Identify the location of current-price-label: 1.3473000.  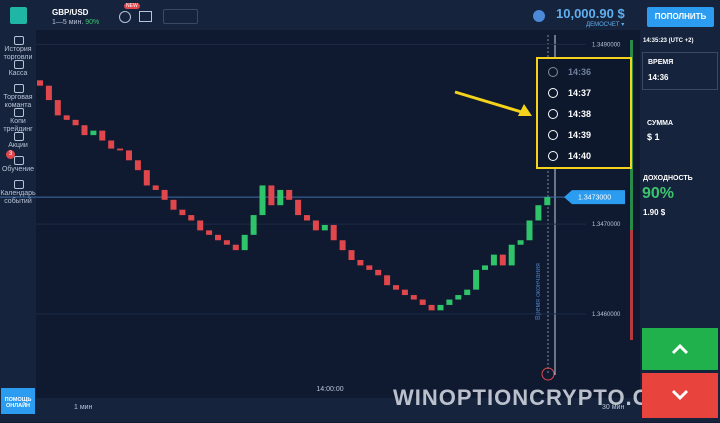
(594, 198).